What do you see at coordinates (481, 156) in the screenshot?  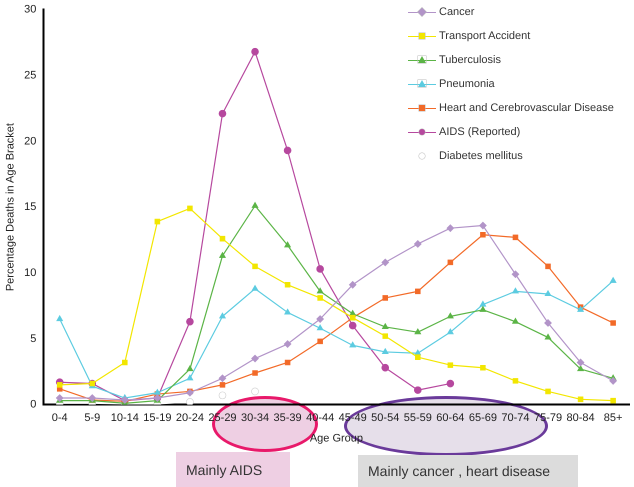 I see `legend-label: Diabetes mellitus` at bounding box center [481, 156].